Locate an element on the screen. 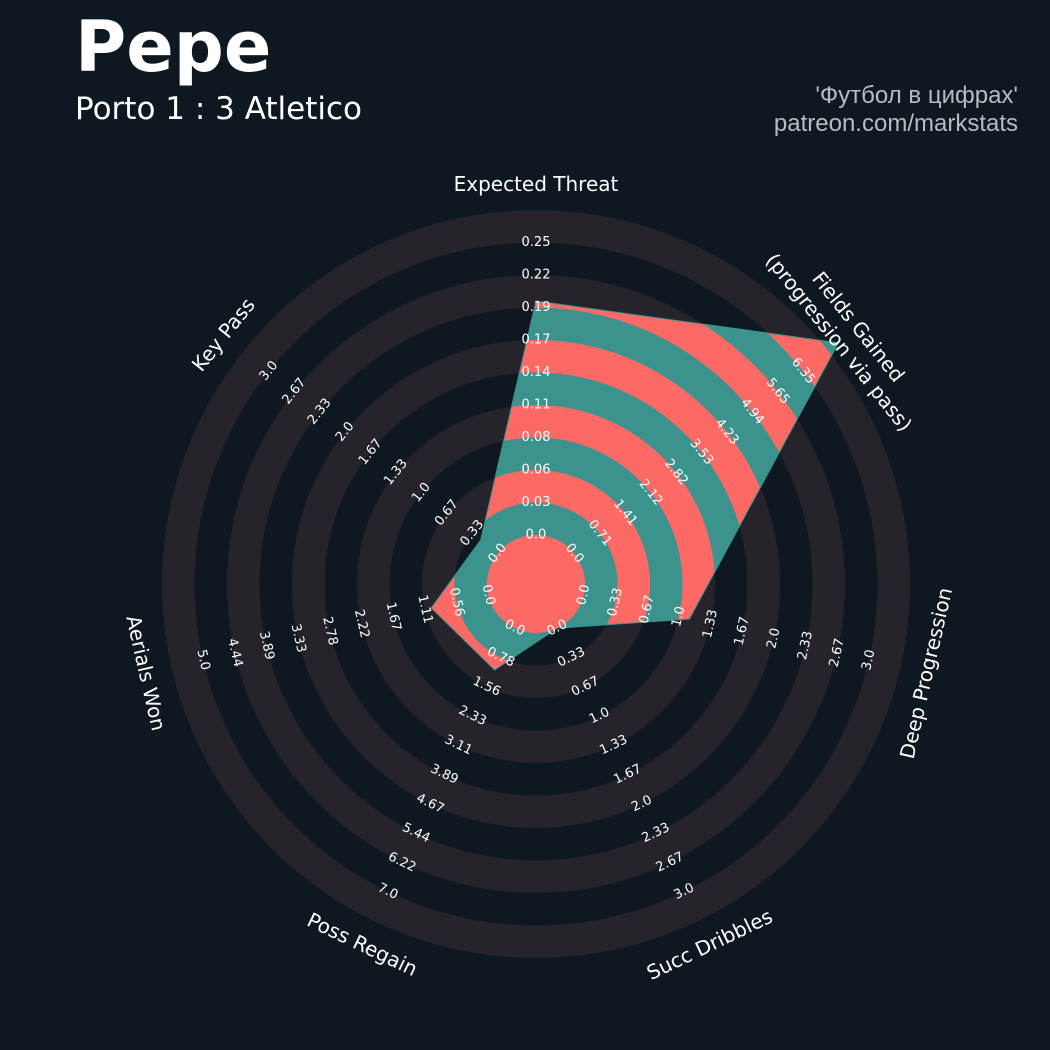 This screenshot has height=1050, width=1050. tick-label: 2.78 is located at coordinates (329, 631).